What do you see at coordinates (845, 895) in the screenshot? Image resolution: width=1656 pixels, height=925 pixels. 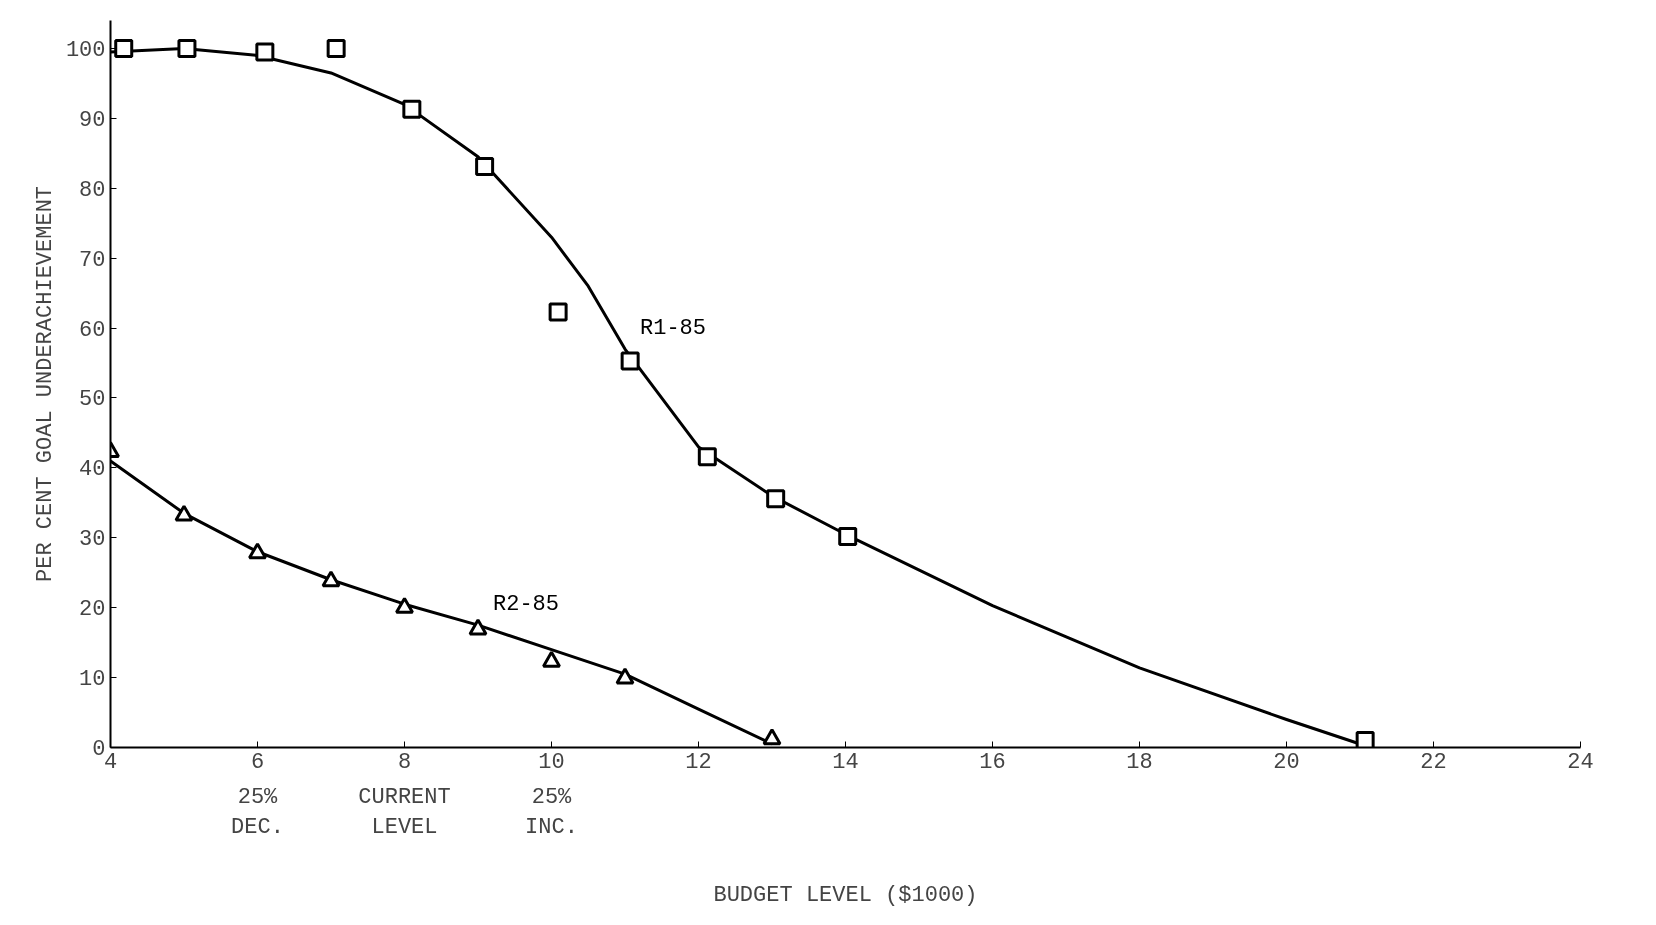 I see `x-axis-title: BUDGET LEVEL ($1000)` at bounding box center [845, 895].